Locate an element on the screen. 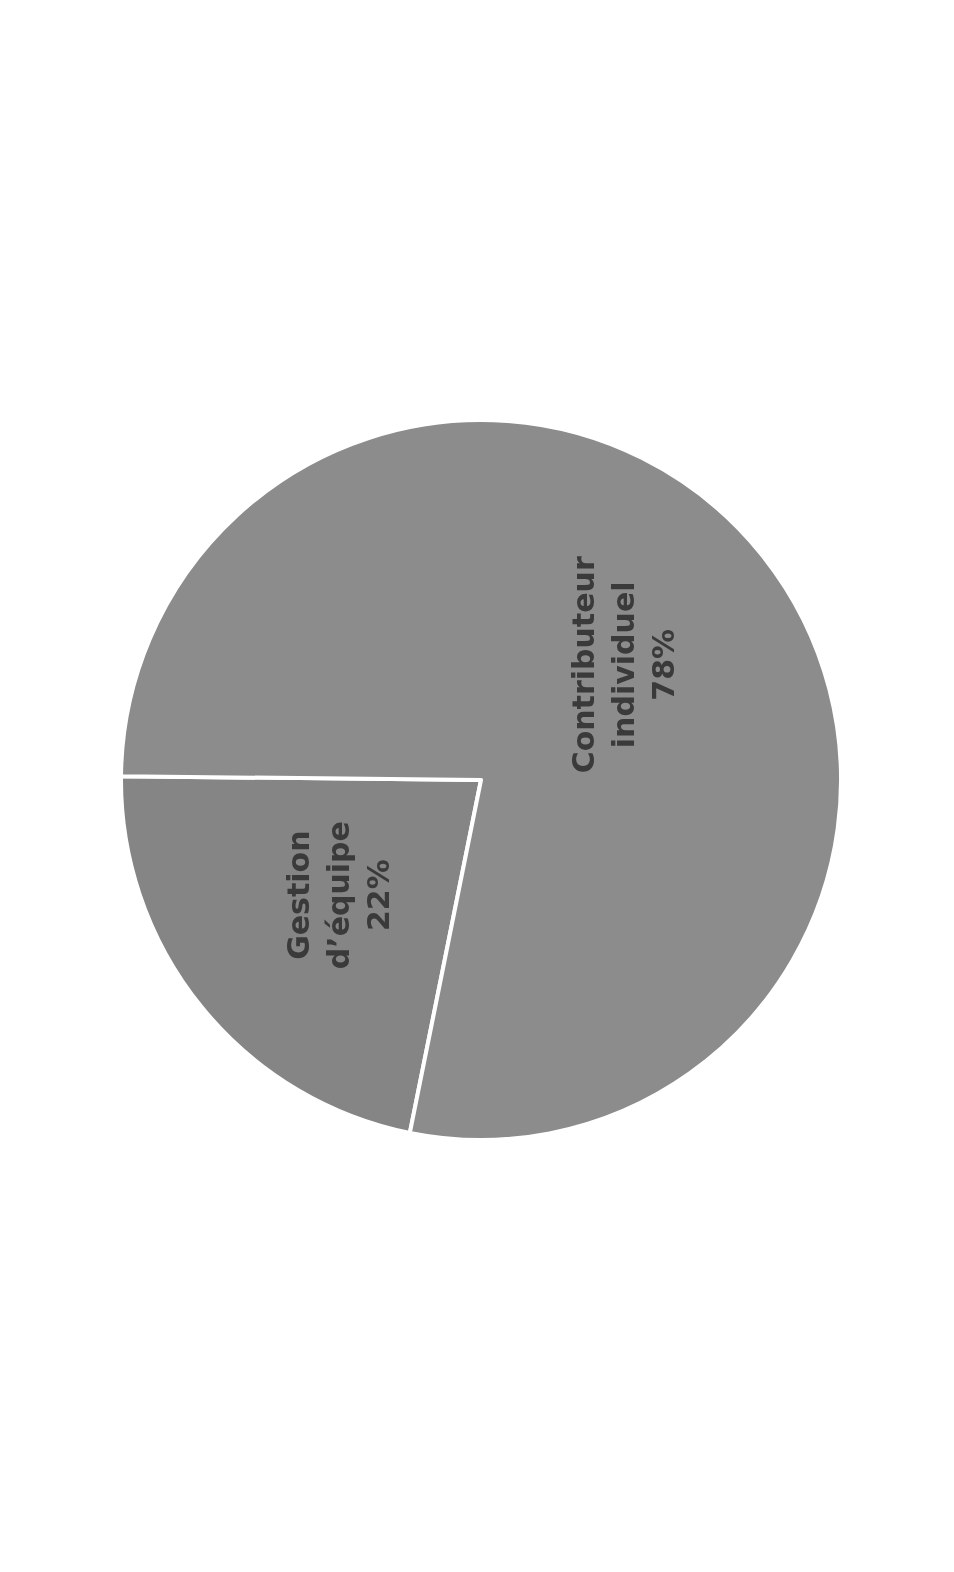 Image resolution: width=954 pixels, height=1572 pixels. slice-label: Contributeur individuel is located at coordinates (603, 665).